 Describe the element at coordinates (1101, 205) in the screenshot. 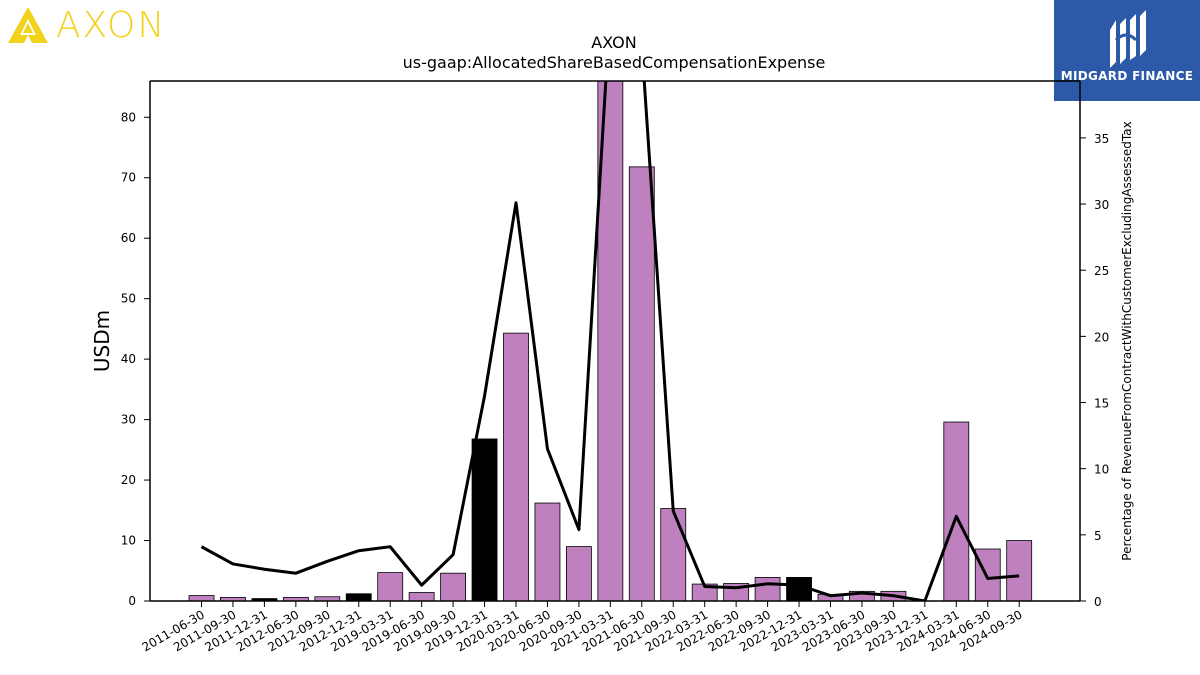

I see `y2-tick-label-30: 30` at that location.